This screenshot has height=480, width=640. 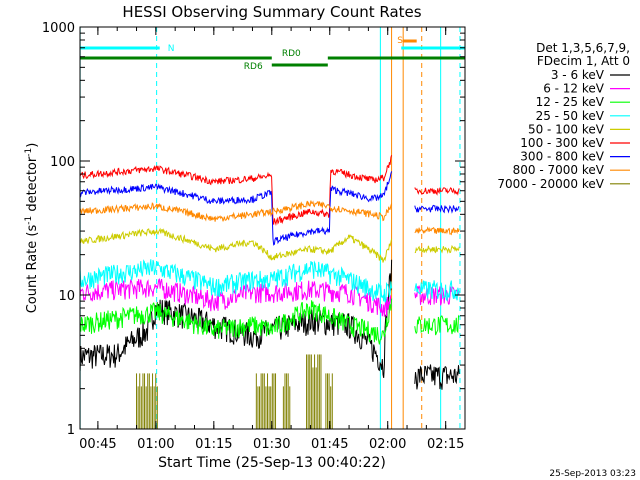 What do you see at coordinates (566, 129) in the screenshot?
I see `legend-entry-label: 50 - 100 keV` at bounding box center [566, 129].